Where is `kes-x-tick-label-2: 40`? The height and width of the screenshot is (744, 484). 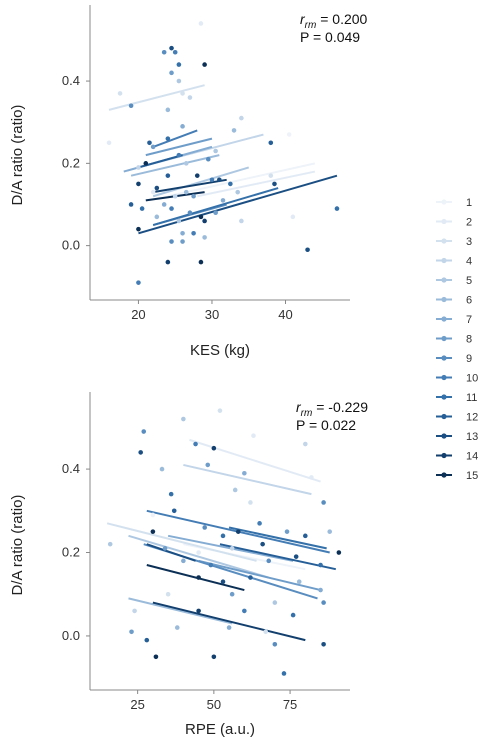
kes-x-tick-label-2: 40 is located at coordinates (285, 314).